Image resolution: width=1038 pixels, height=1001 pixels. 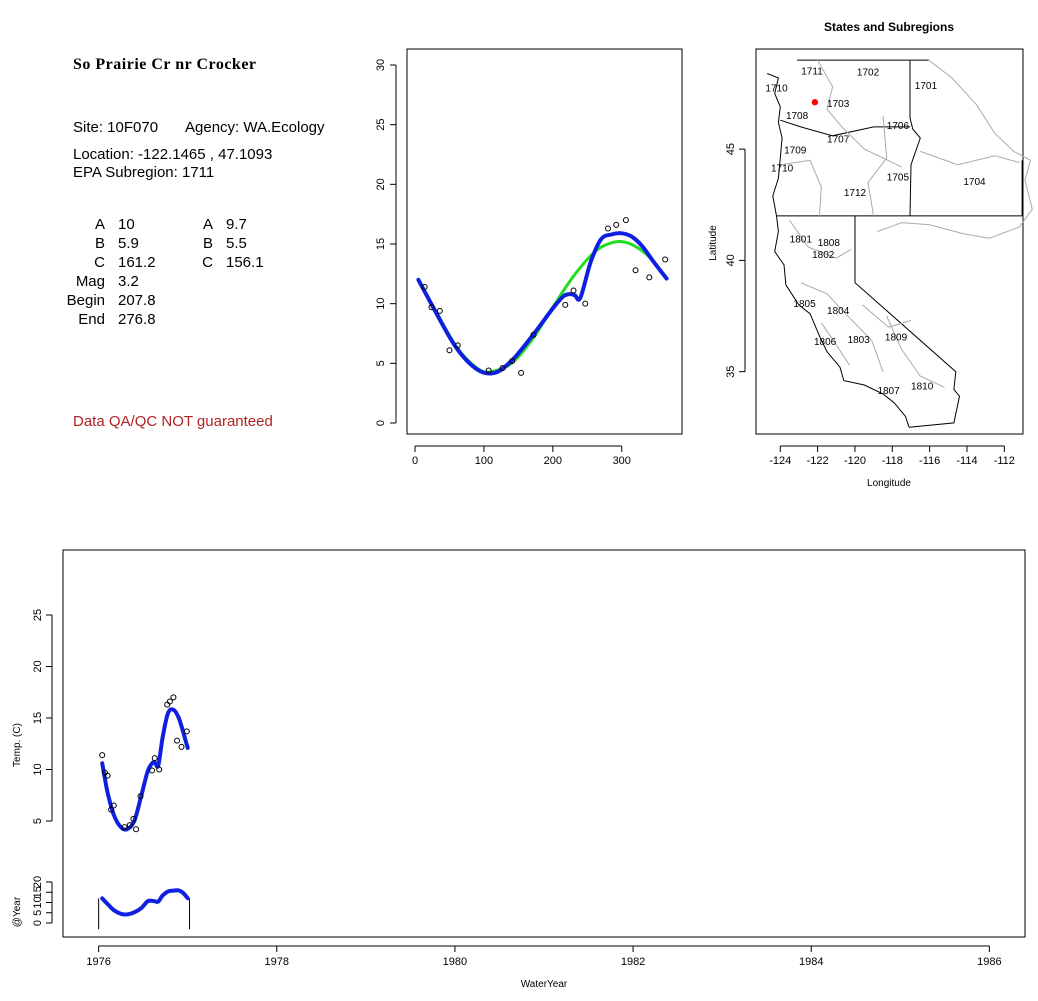 I want to click on region-label: 1810, so click(x=922, y=386).